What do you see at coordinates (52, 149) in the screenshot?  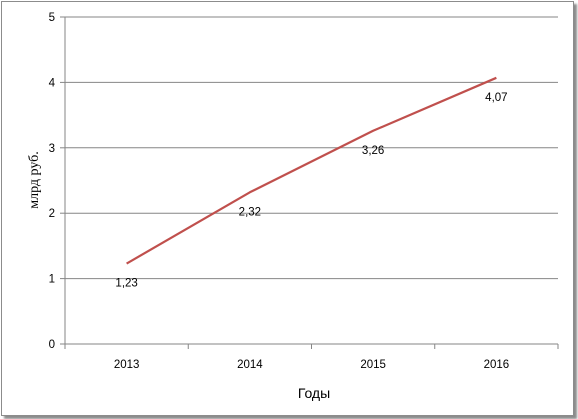 I see `y-tick-label: 3` at bounding box center [52, 149].